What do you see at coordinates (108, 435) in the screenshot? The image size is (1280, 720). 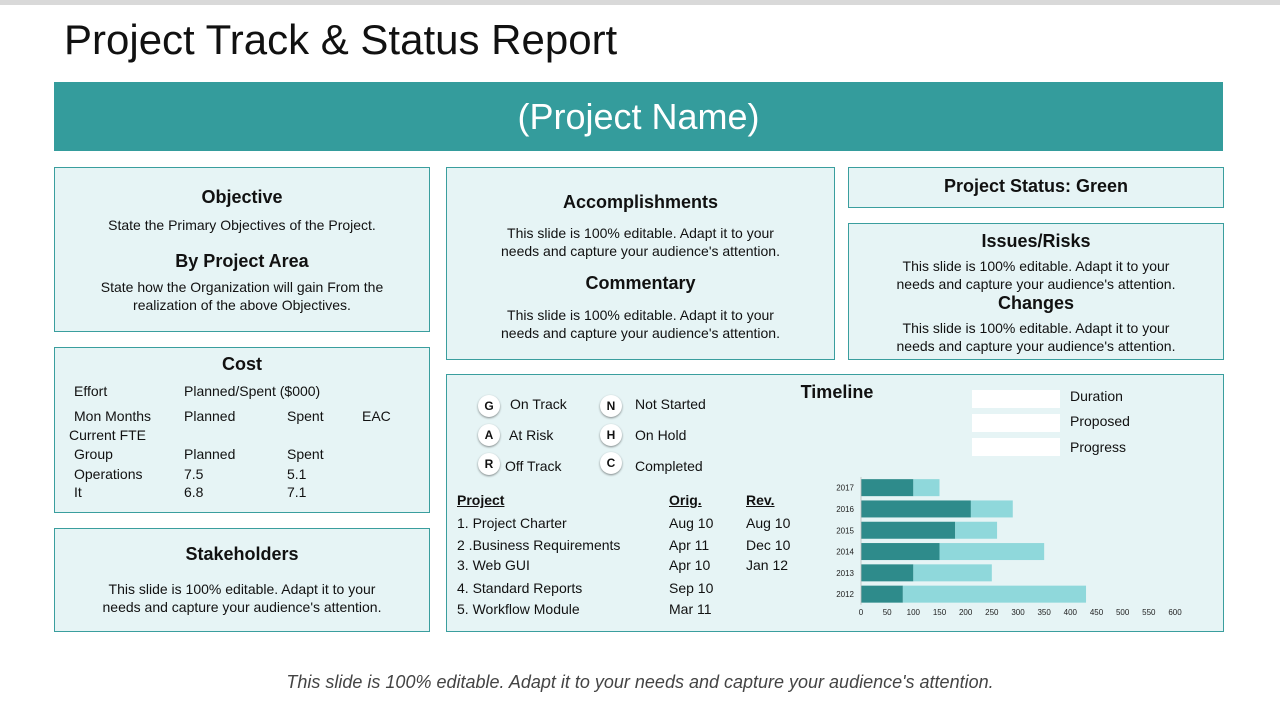 I see `current-fte-label: Current FTE` at bounding box center [108, 435].